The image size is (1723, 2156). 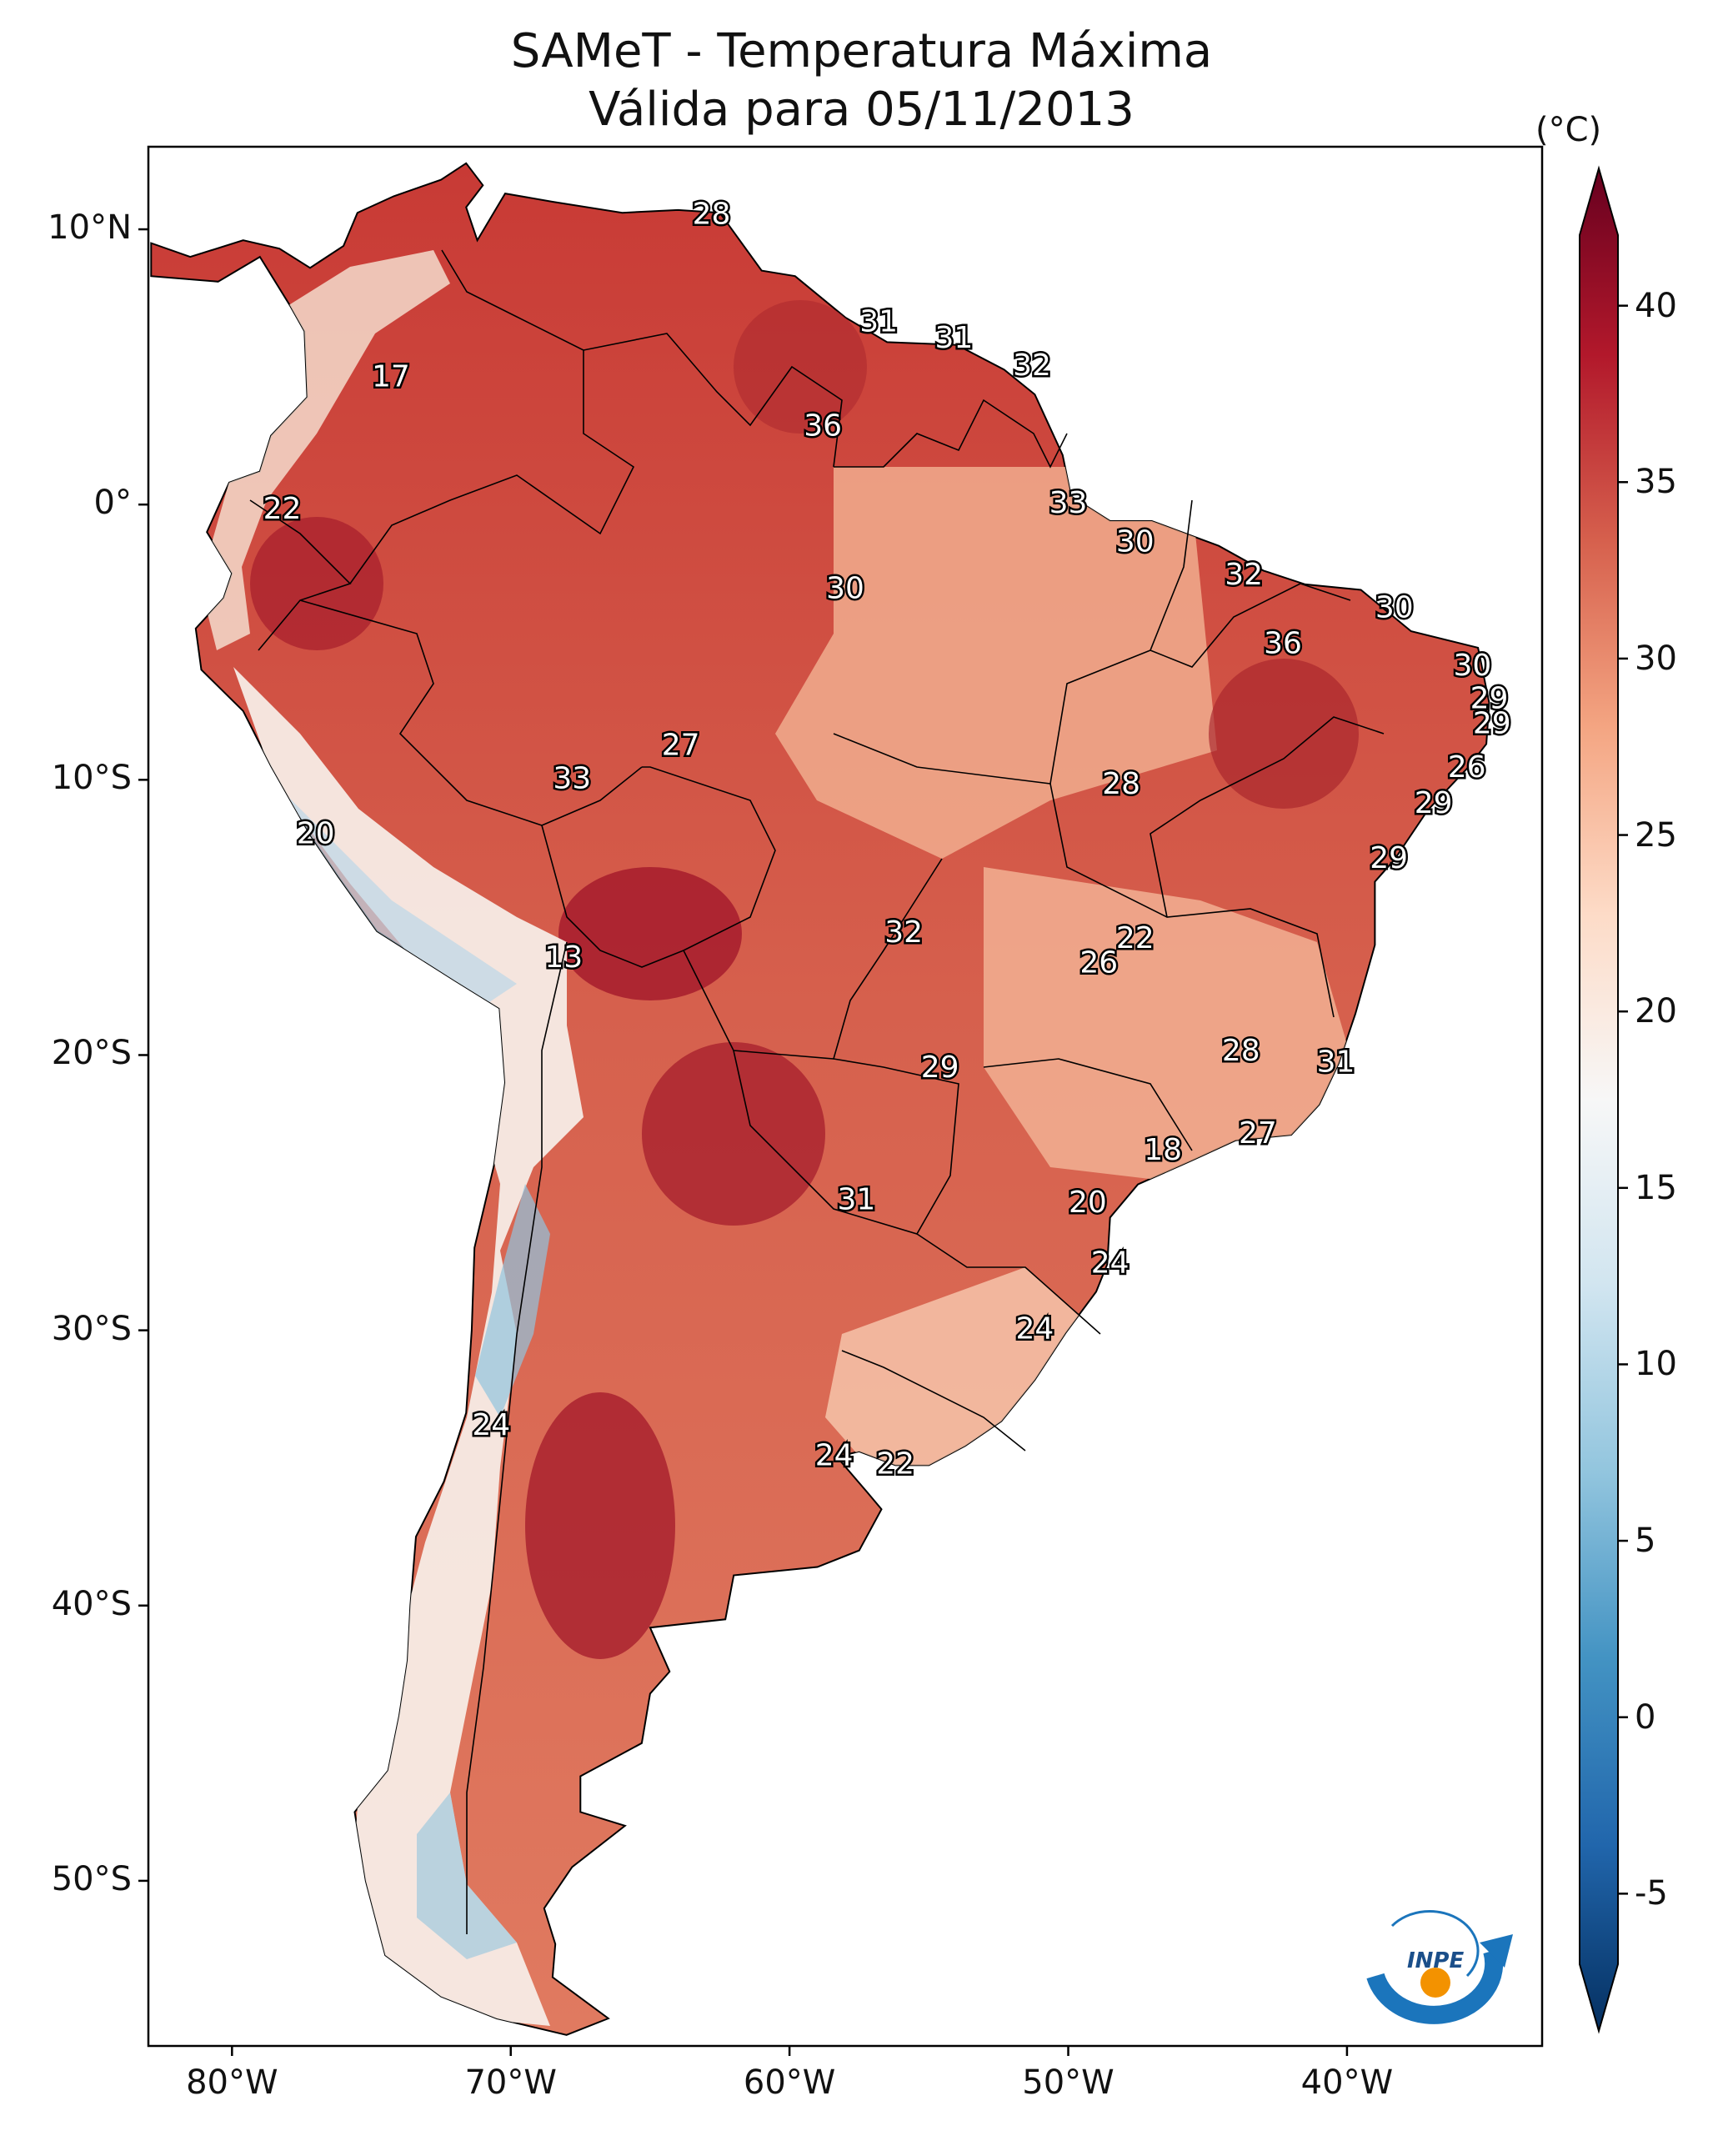 What do you see at coordinates (1656, 305) in the screenshot?
I see `colorbar-tick-label: 40` at bounding box center [1656, 305].